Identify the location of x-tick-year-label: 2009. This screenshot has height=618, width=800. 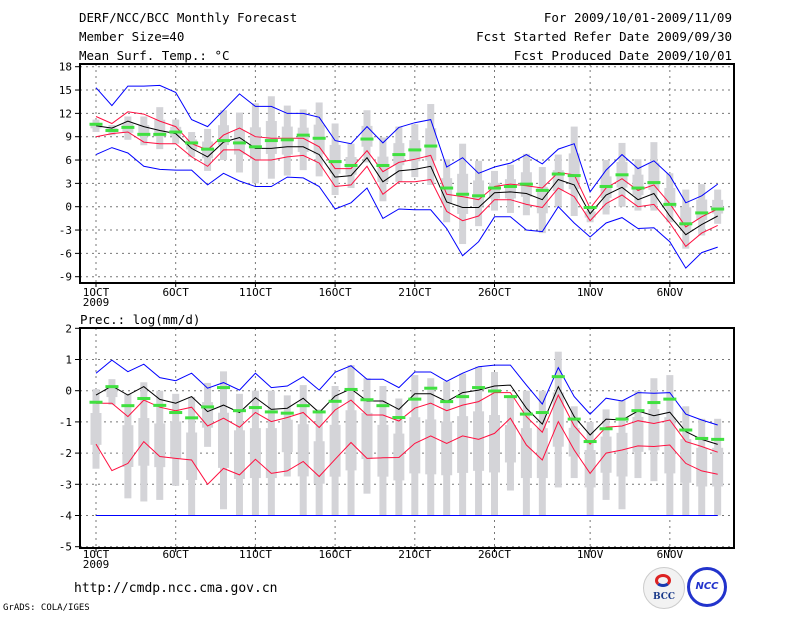
(96, 302).